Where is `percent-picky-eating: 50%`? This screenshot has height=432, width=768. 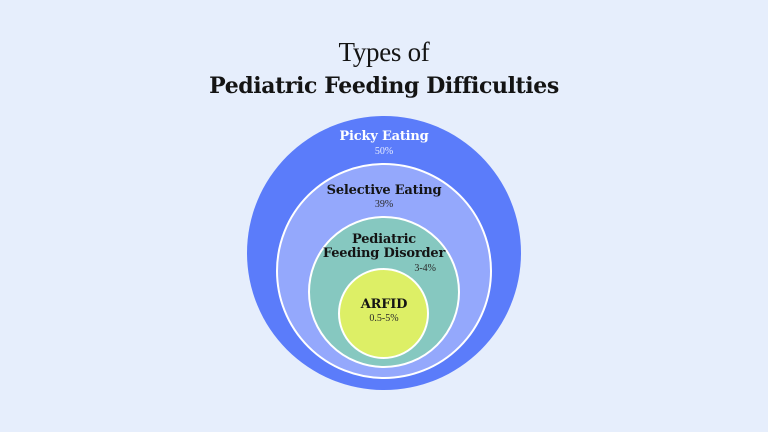 percent-picky-eating: 50% is located at coordinates (384, 151).